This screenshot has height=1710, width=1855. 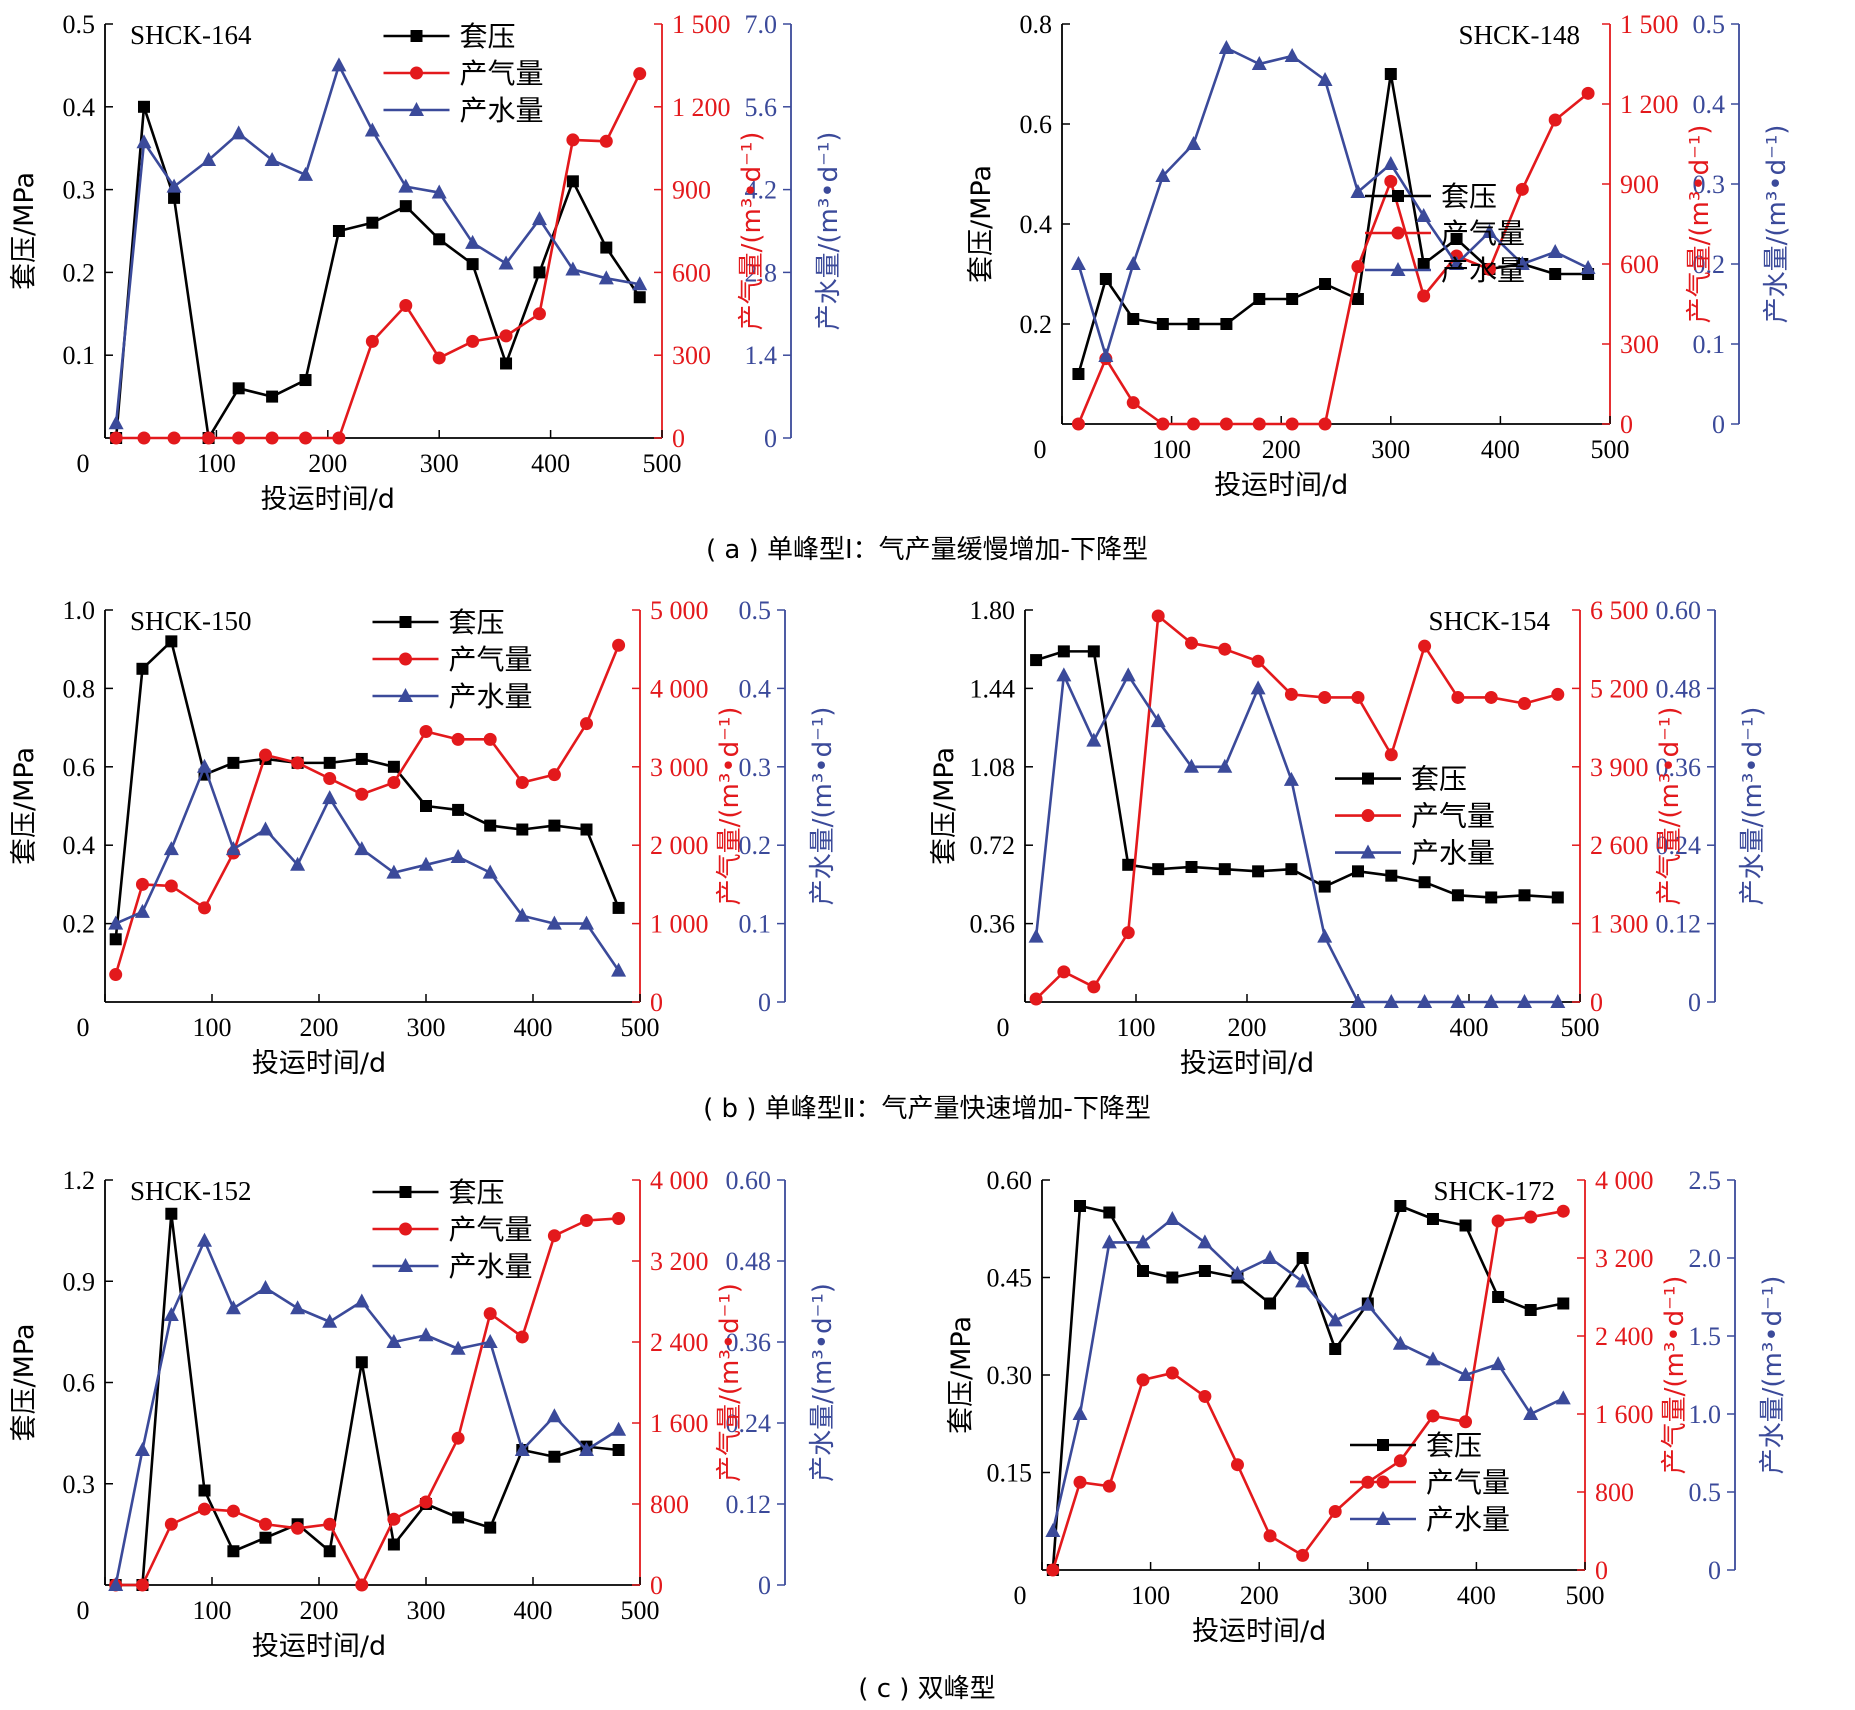 What do you see at coordinates (1171, 449) in the screenshot?
I see `x-tick-label: 100` at bounding box center [1171, 449].